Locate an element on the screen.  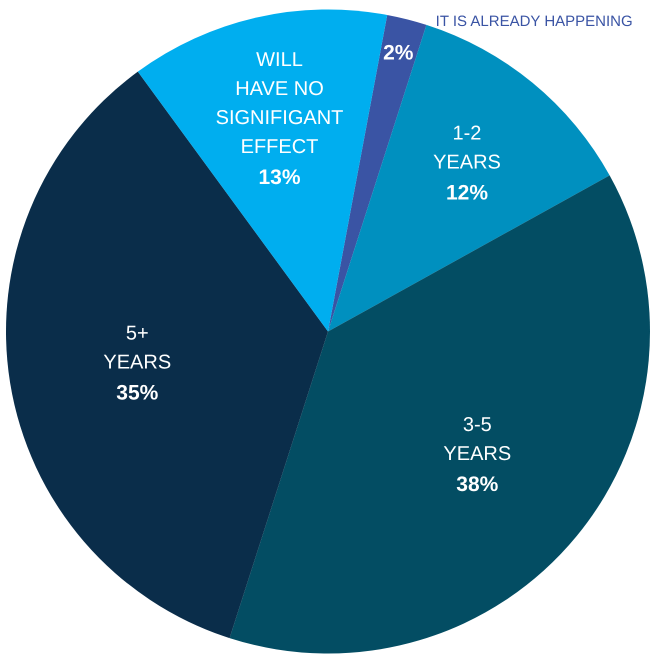
slice-label: 1-2 YEARS is located at coordinates (467, 148).